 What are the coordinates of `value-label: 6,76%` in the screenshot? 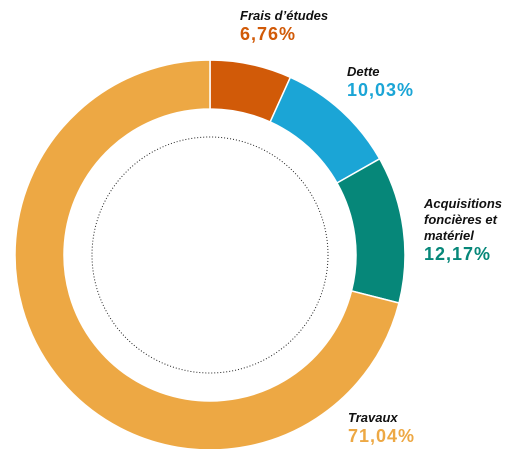 It's located at (268, 34).